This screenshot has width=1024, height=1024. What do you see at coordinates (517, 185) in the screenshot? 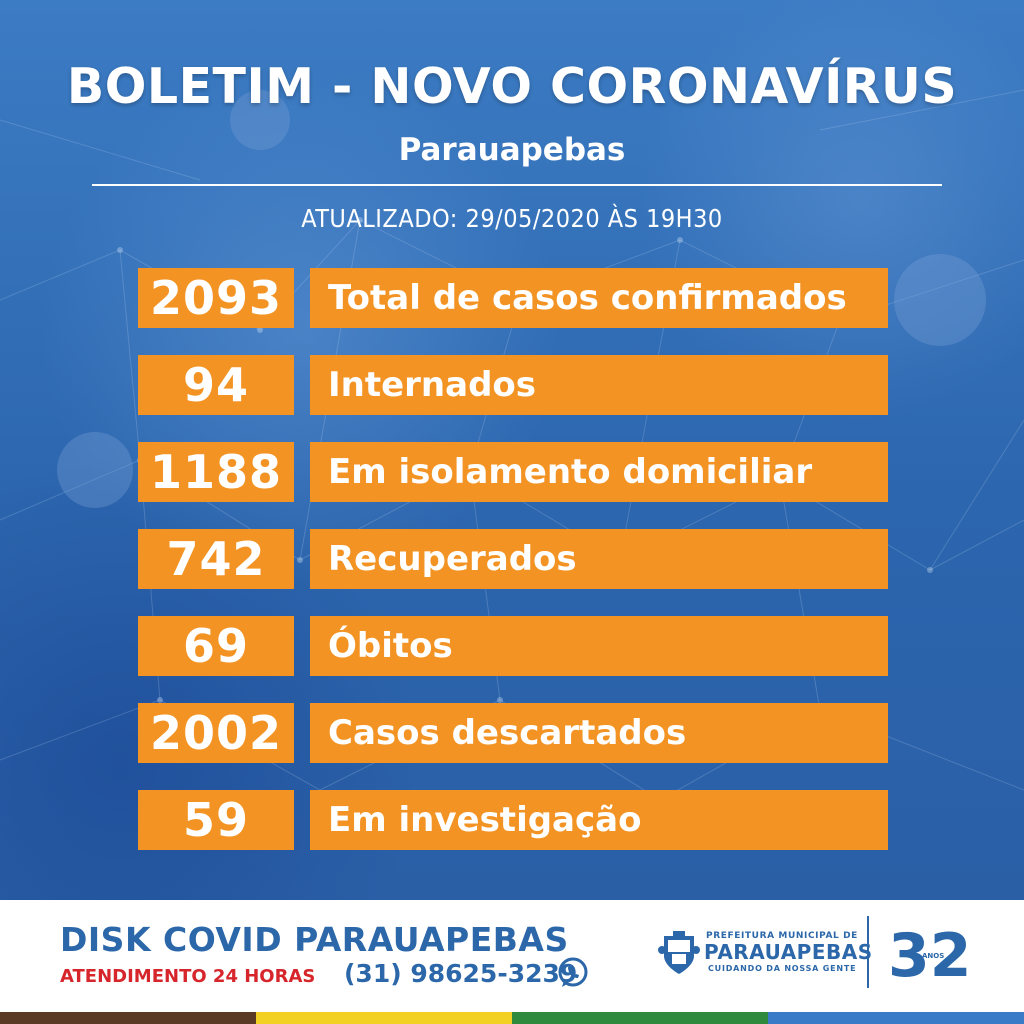
I see `title-divider` at bounding box center [517, 185].